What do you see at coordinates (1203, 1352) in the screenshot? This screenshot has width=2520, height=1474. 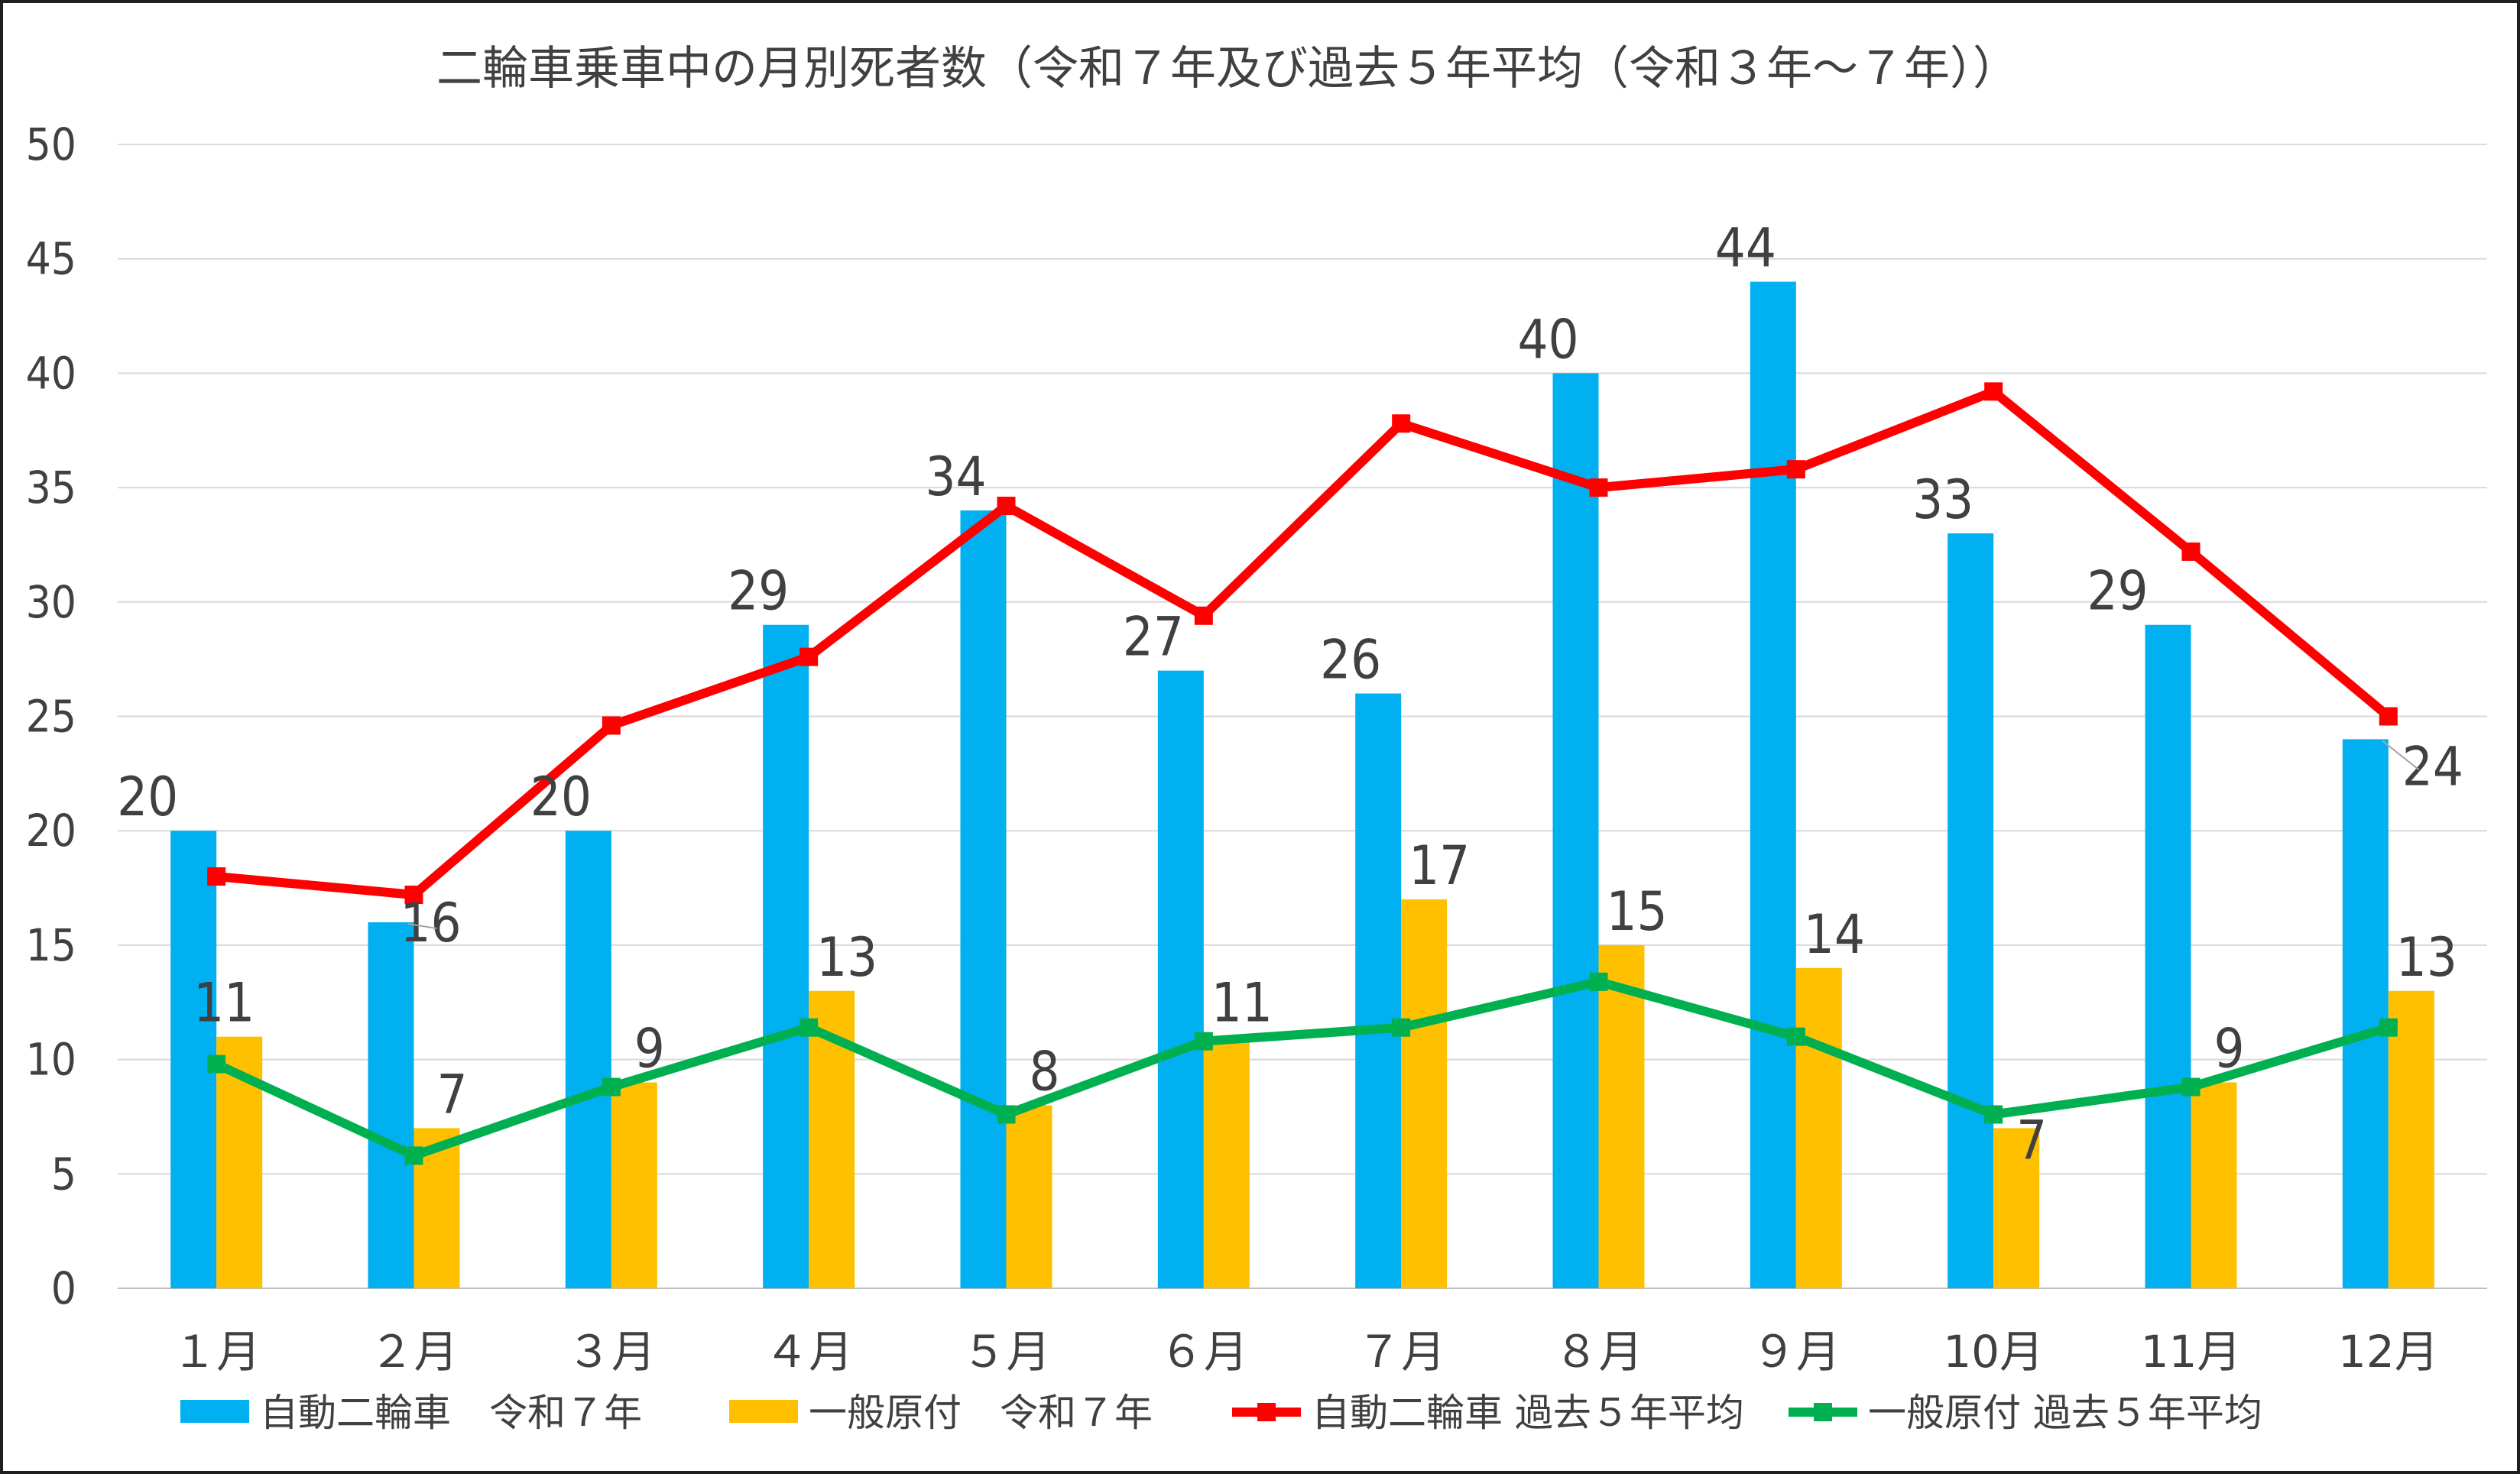 I see `x-tick-label: ６月` at bounding box center [1203, 1352].